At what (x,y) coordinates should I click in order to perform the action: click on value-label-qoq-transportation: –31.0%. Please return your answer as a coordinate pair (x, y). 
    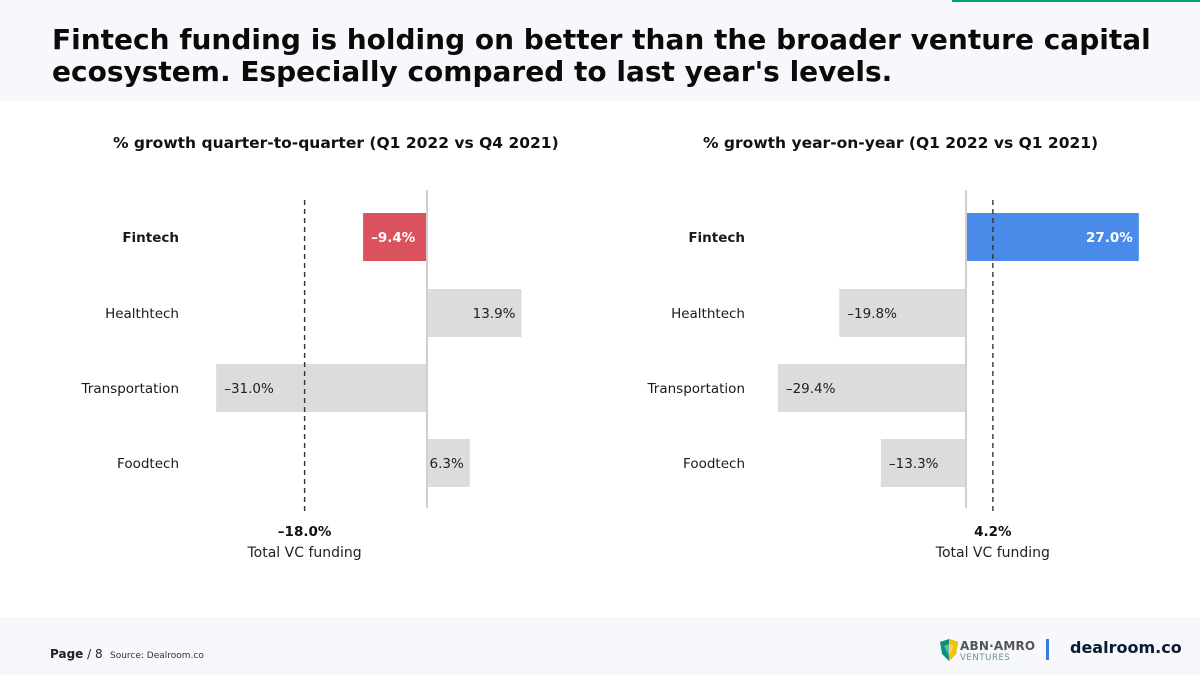
    Looking at the image, I should click on (249, 389).